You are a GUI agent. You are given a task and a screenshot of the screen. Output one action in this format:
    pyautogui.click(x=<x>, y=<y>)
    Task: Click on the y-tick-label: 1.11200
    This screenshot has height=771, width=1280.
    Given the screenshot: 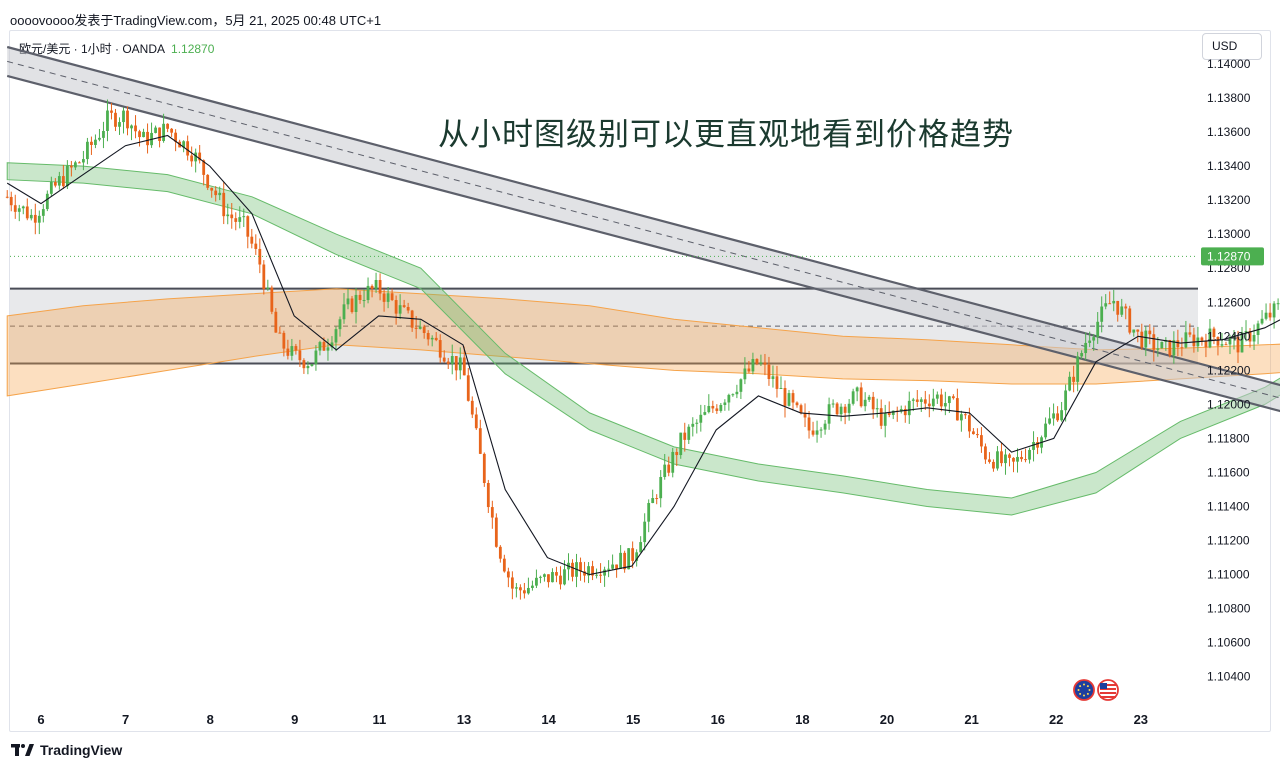 What is the action you would take?
    pyautogui.click(x=1228, y=541)
    